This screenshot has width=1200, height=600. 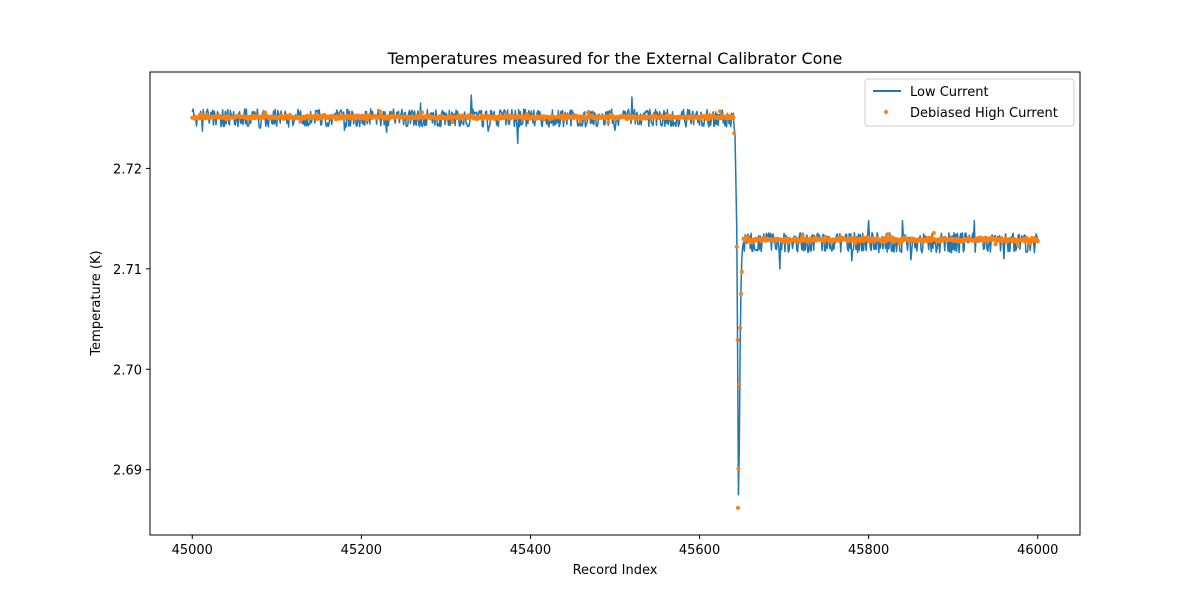 What do you see at coordinates (127, 370) in the screenshot?
I see `y-tick-label: 2.70` at bounding box center [127, 370].